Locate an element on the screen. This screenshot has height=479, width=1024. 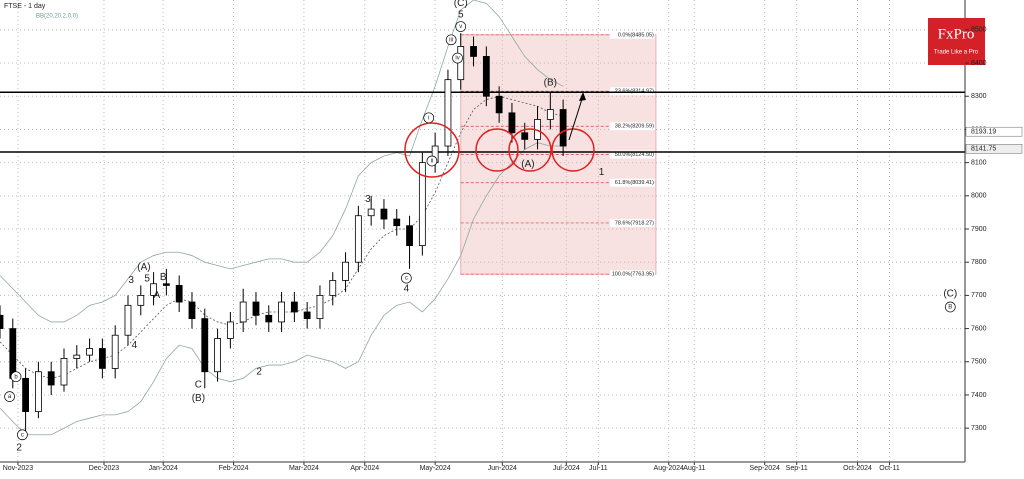
y-tick-label: 7400 is located at coordinates (979, 395).